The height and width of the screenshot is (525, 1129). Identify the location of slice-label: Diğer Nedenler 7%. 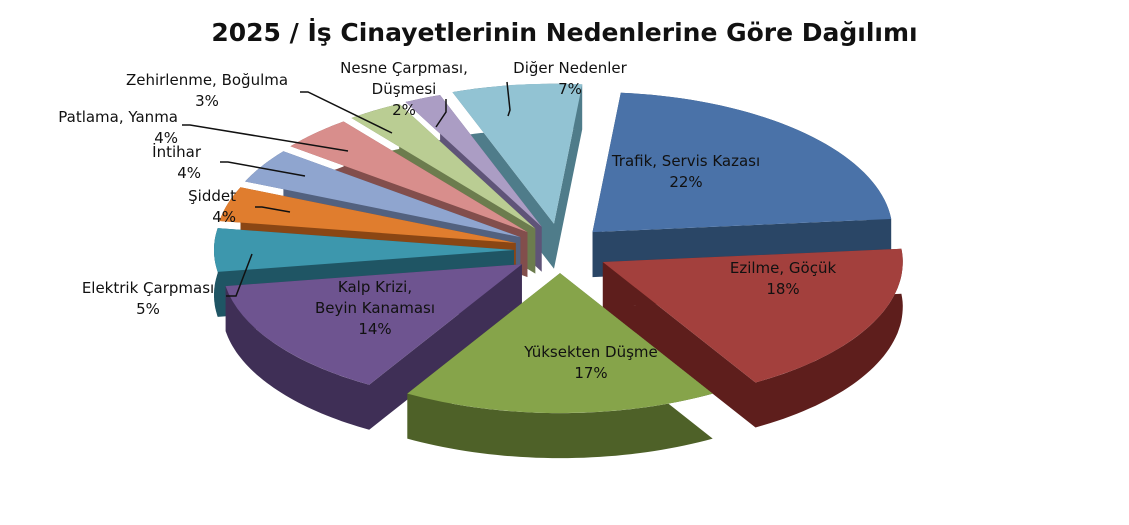
(570, 78).